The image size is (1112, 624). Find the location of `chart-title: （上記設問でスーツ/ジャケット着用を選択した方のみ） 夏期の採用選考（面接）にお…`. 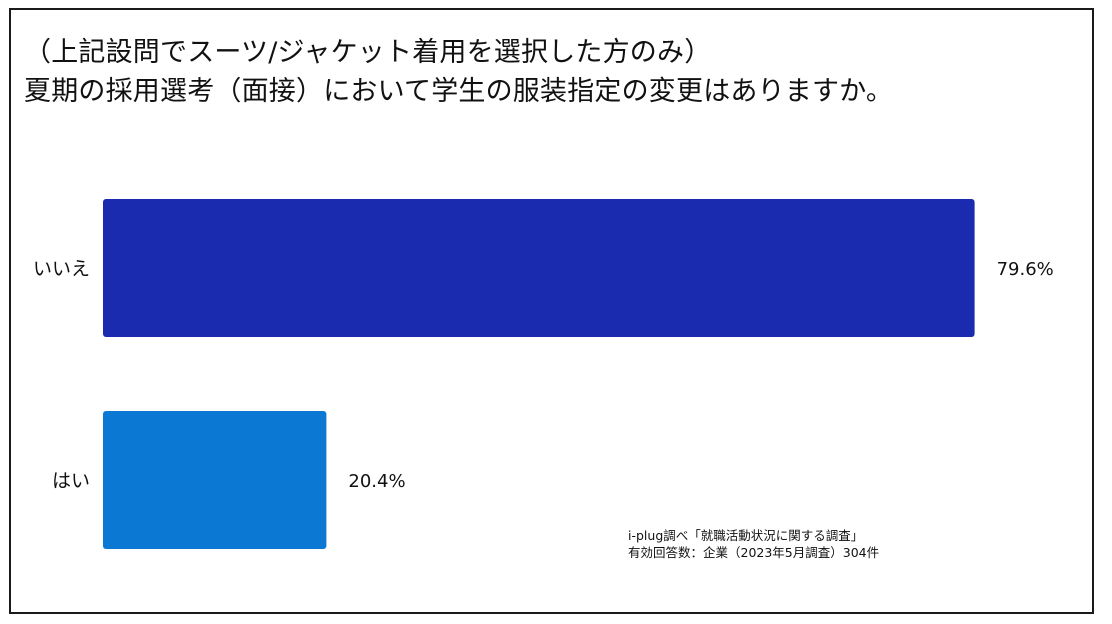

chart-title: （上記設問でスーツ/ジャケット着用を選択した方のみ） 夏期の採用選考（面接）にお… is located at coordinates (458, 72).